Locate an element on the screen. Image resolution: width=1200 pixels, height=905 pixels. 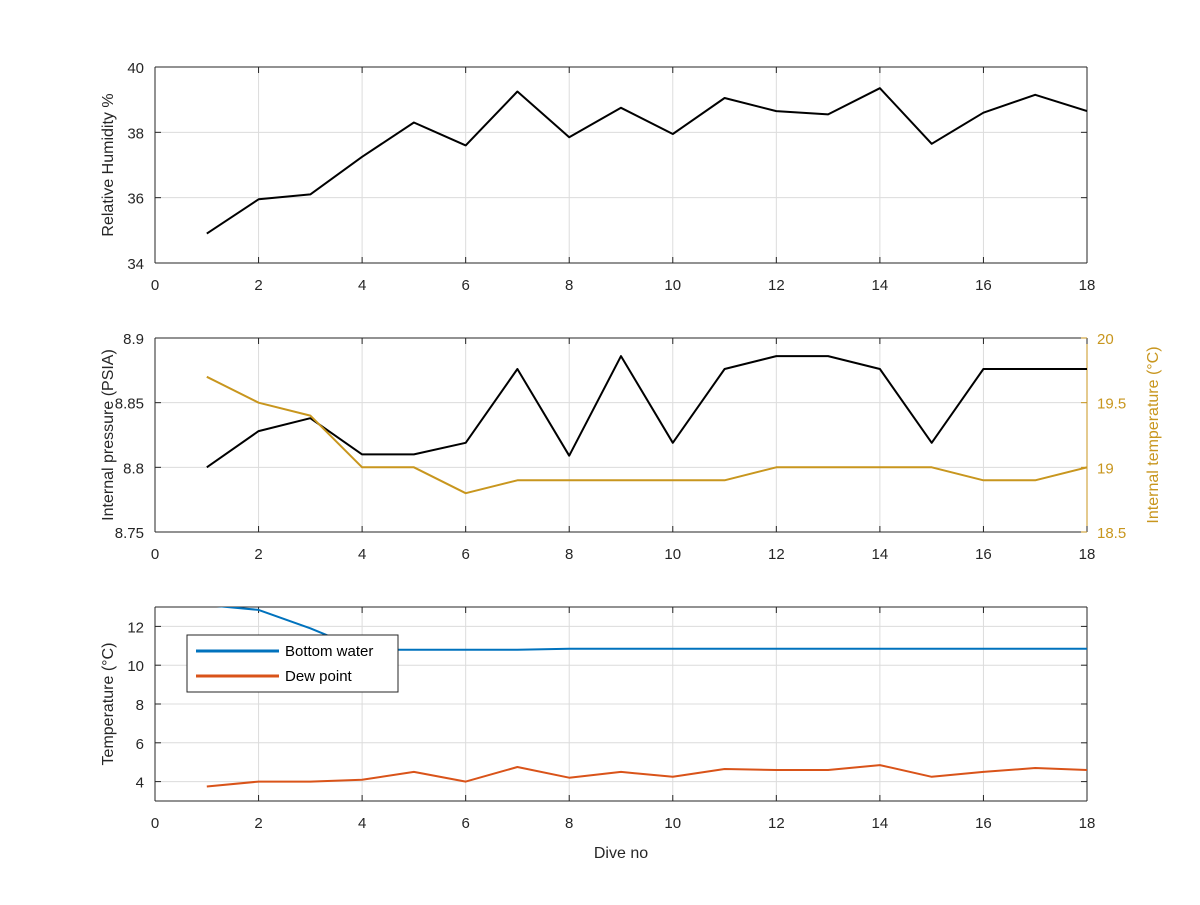
y-tick-label: 40 is located at coordinates (135, 68).